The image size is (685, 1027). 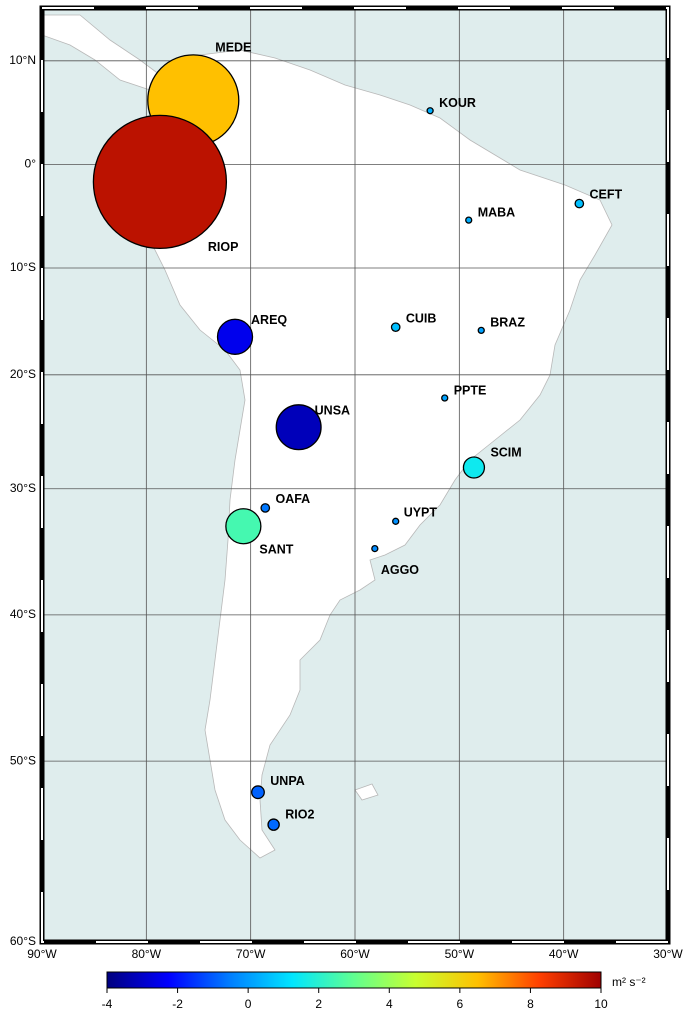 I want to click on station-label: OAFA, so click(x=292, y=499).